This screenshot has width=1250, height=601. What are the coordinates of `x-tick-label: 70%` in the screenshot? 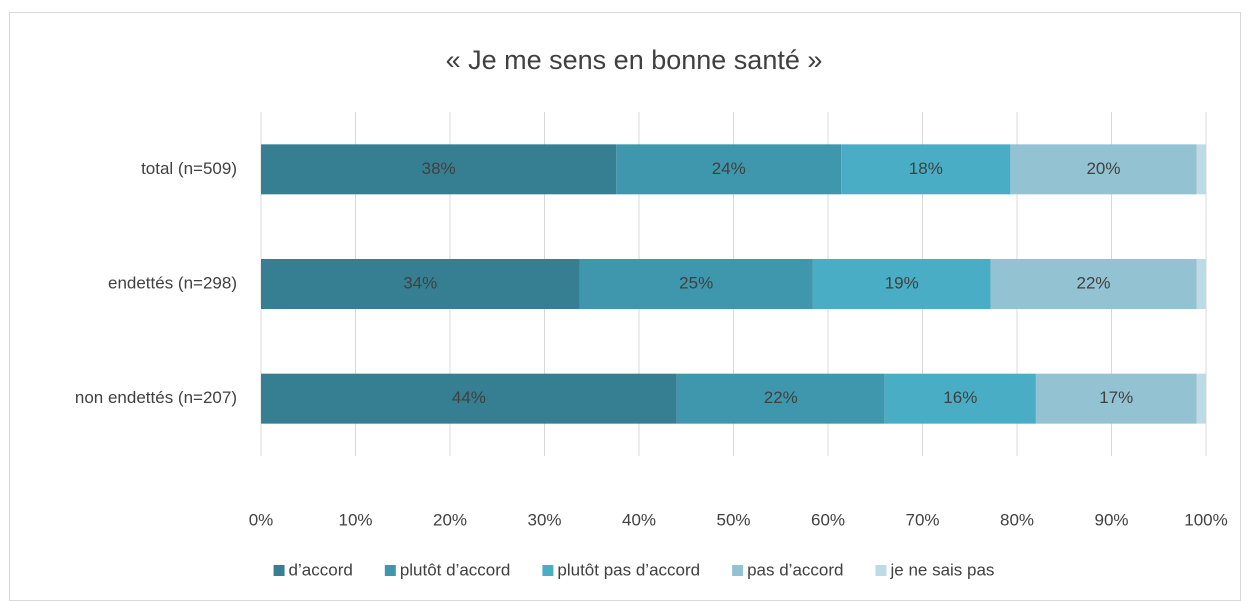 It's located at (922, 519).